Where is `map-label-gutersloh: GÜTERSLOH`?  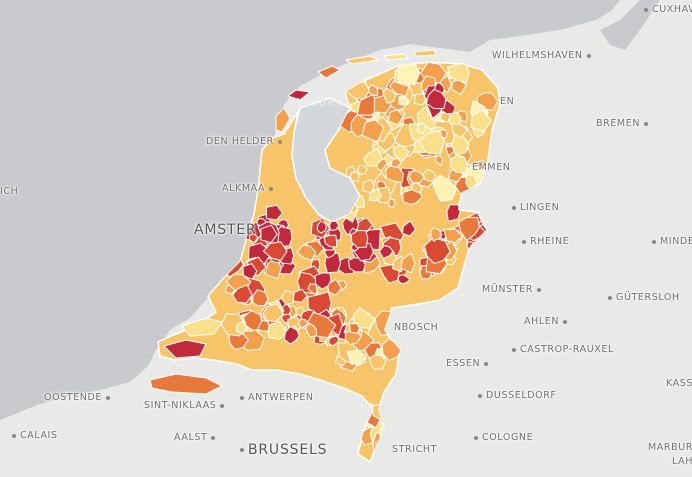
map-label-gutersloh: GÜTERSLOH is located at coordinates (642, 297).